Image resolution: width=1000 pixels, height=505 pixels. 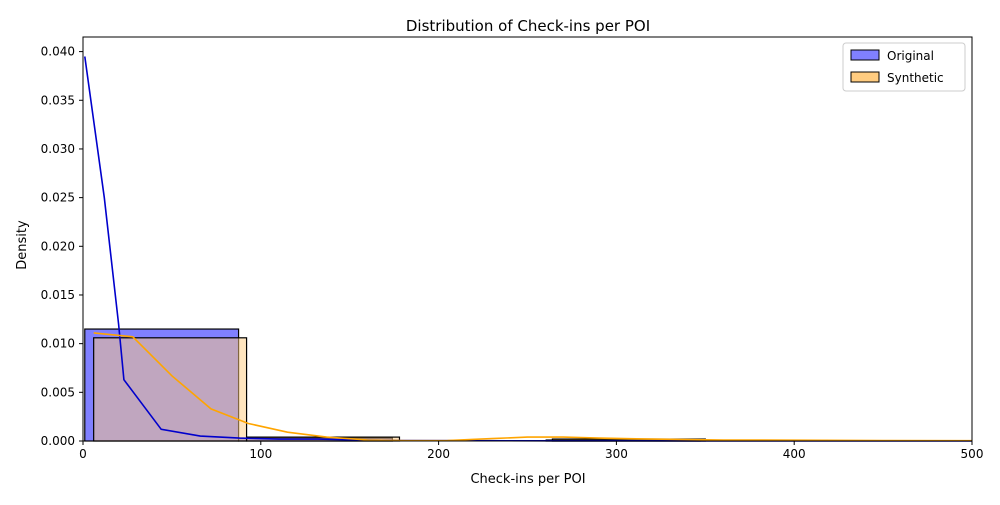 I want to click on legend-swatch-original, so click(x=865, y=55).